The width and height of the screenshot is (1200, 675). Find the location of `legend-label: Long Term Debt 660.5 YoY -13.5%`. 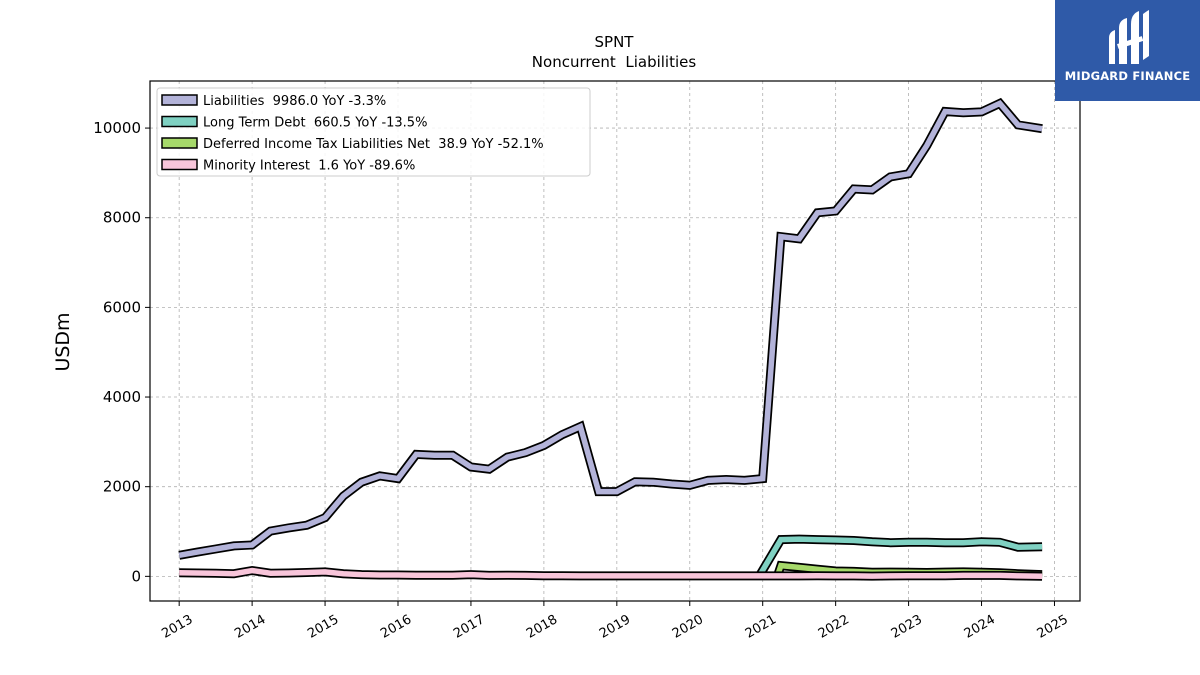

legend-label: Long Term Debt 660.5 YoY -13.5% is located at coordinates (315, 123).